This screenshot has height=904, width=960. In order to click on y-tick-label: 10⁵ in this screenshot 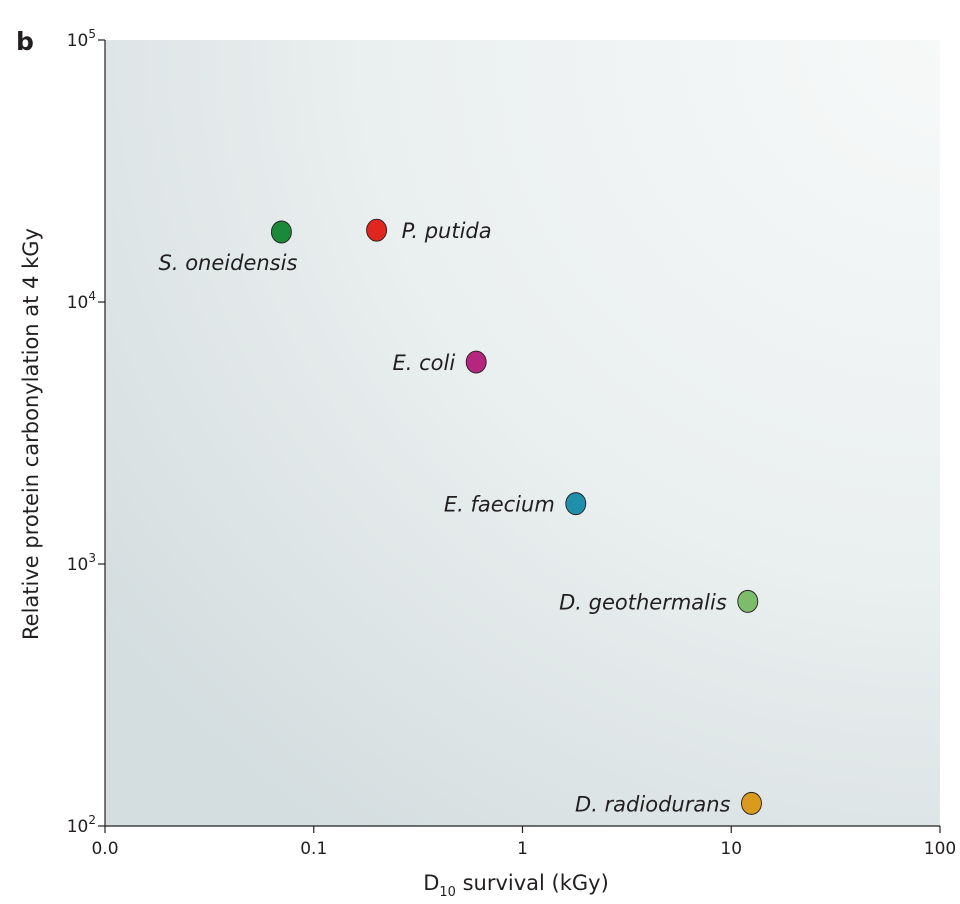, I will do `click(81, 39)`.